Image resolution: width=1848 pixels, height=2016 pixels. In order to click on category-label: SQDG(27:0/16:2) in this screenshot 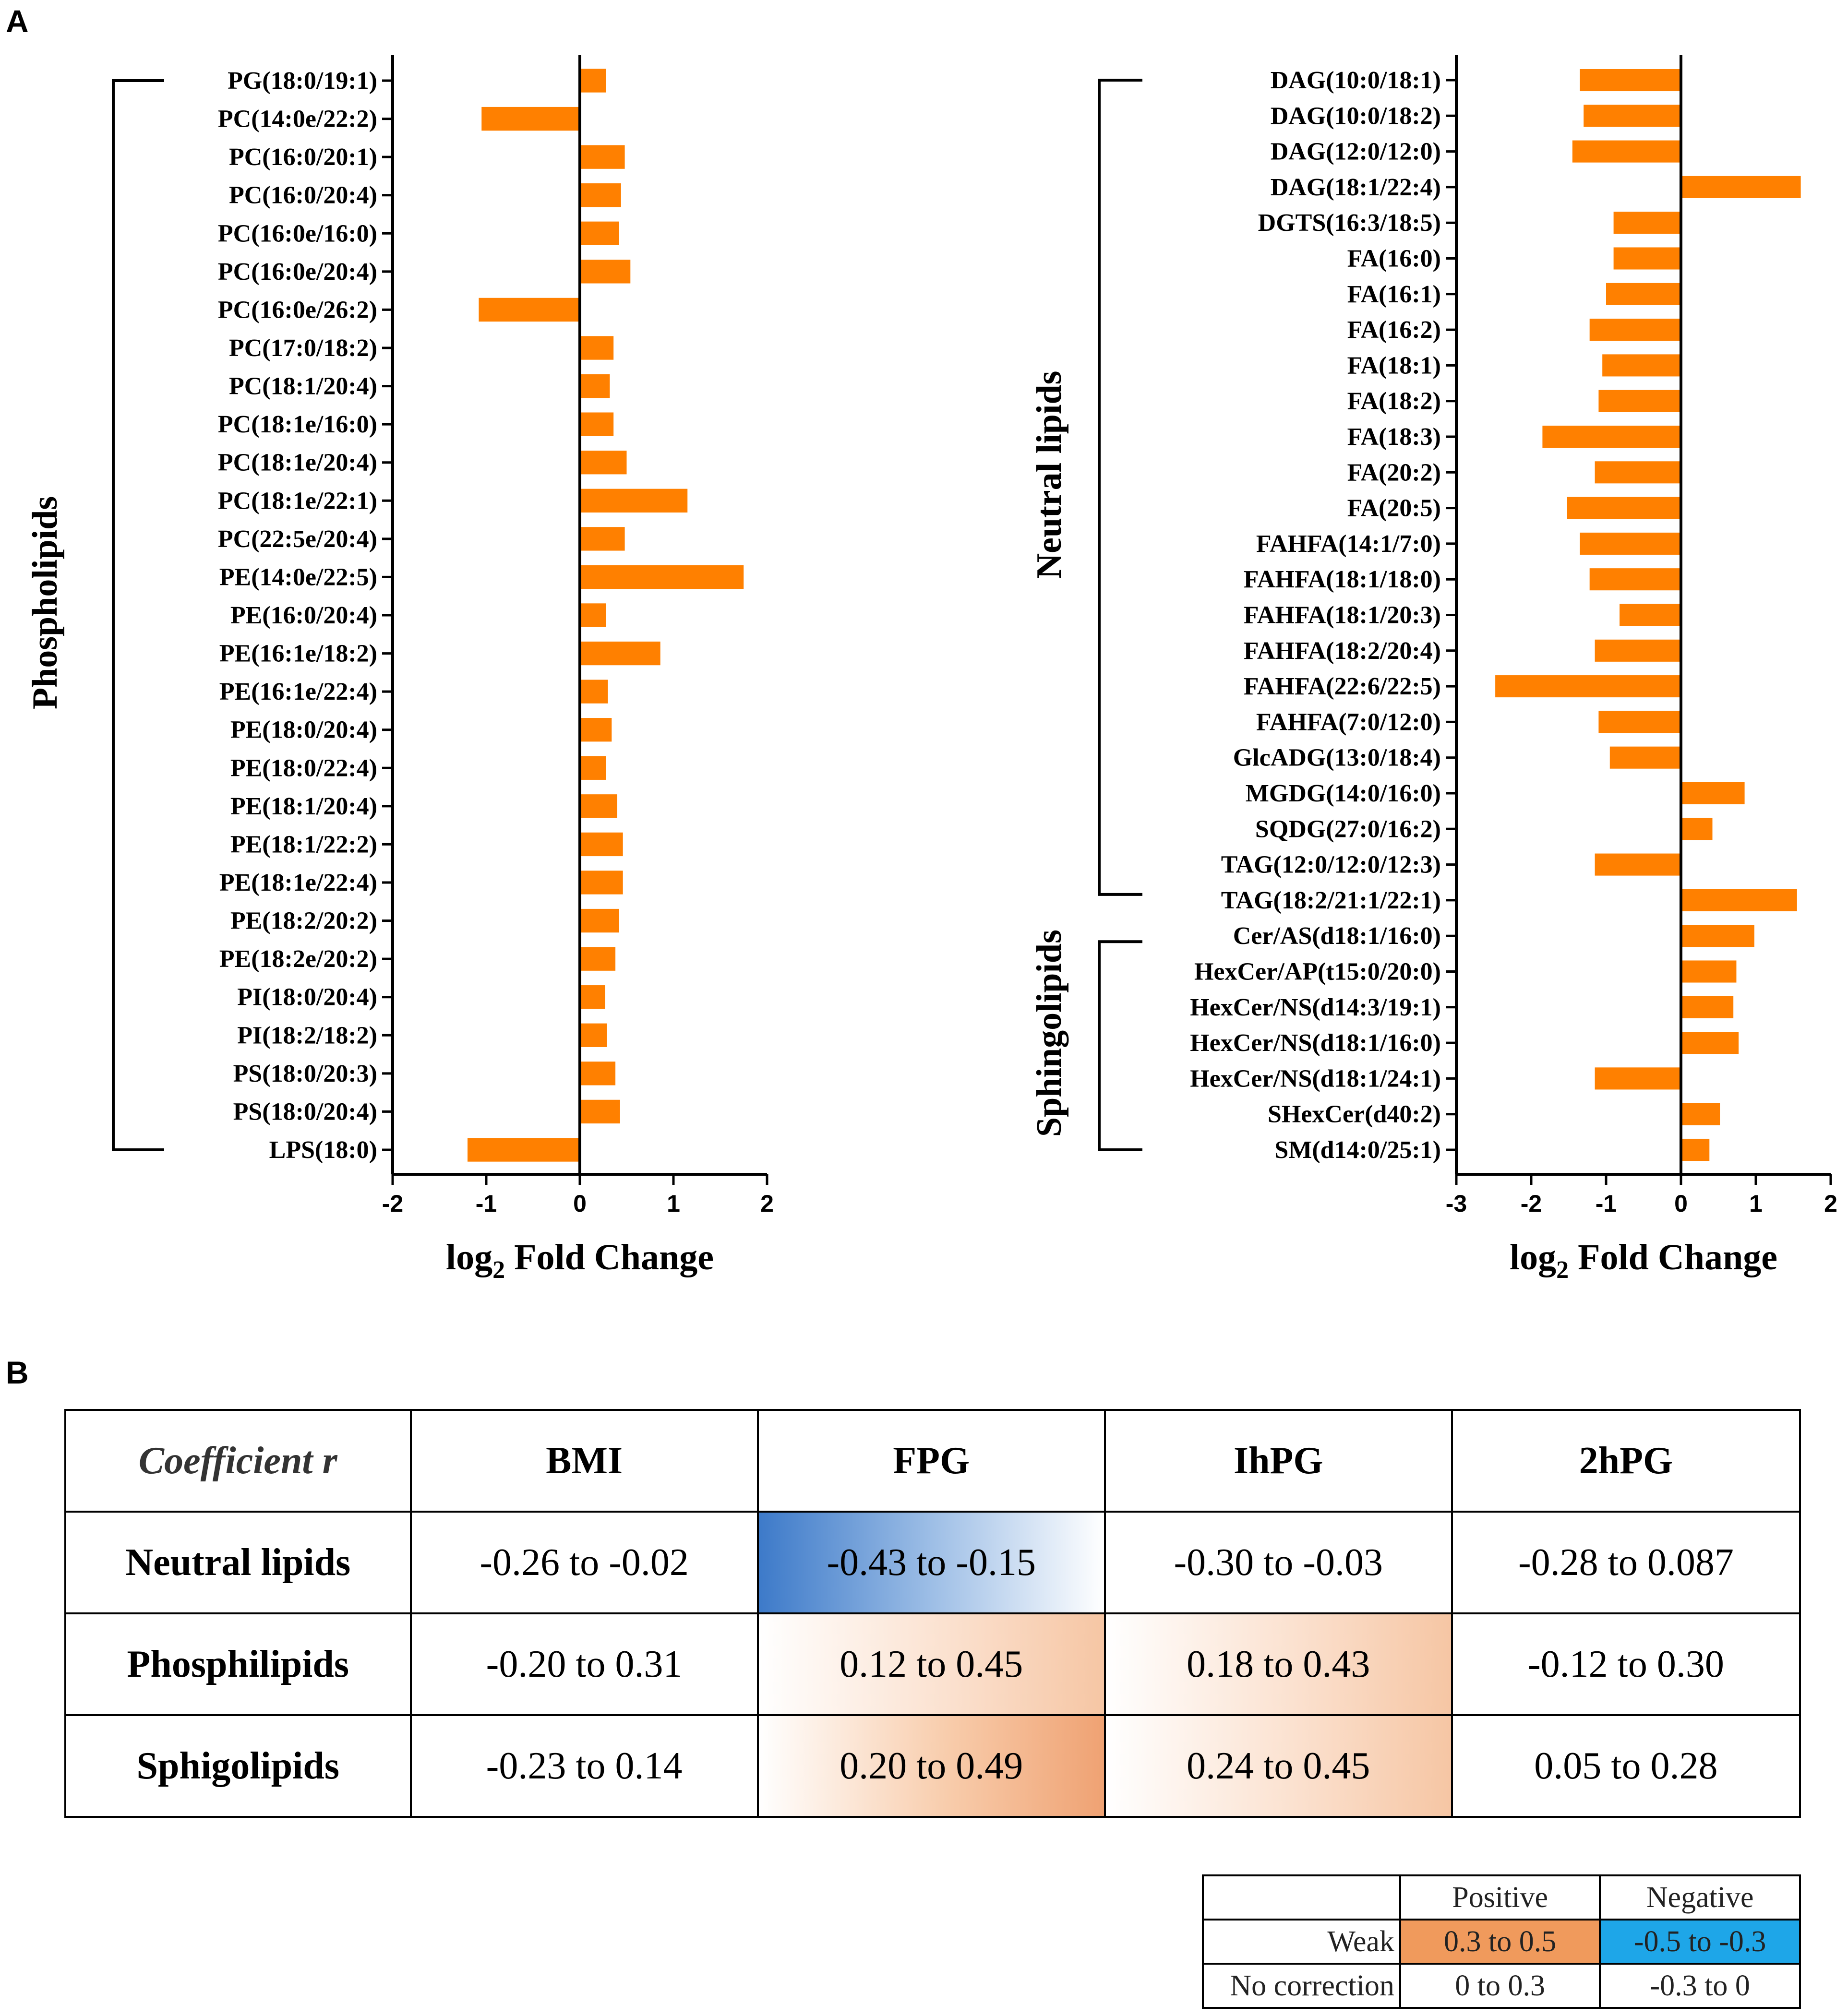, I will do `click(1348, 829)`.